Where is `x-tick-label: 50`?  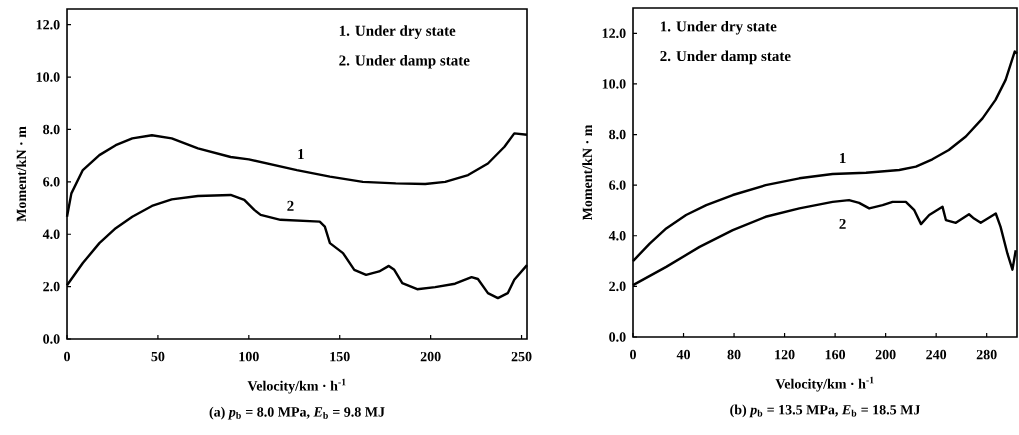
x-tick-label: 50 is located at coordinates (158, 356).